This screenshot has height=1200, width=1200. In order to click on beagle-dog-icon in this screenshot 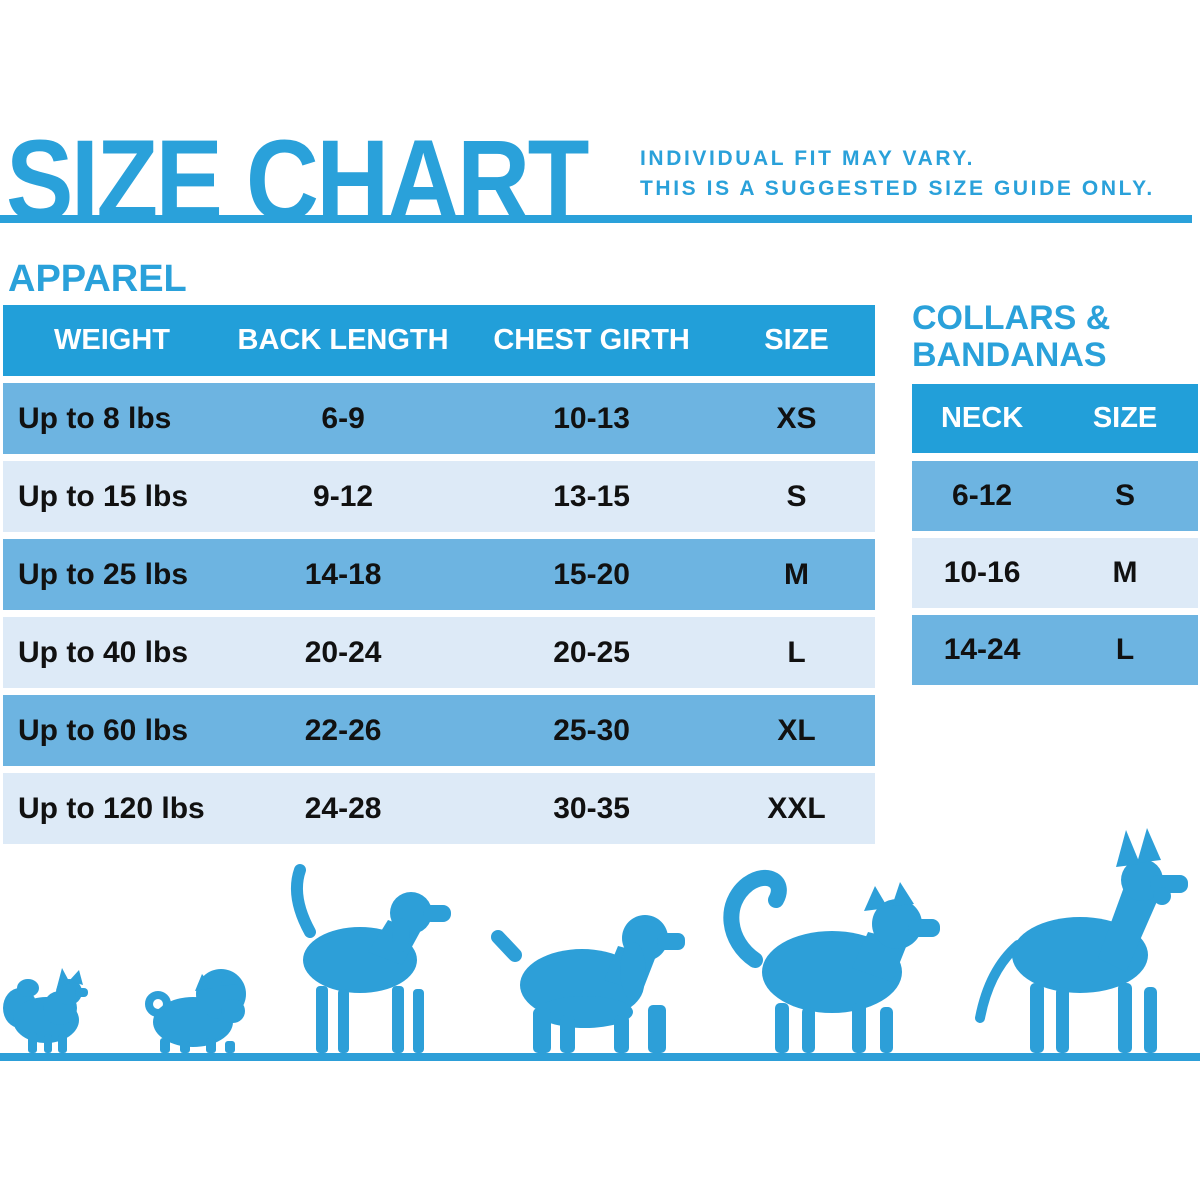, I will do `click(371, 958)`.